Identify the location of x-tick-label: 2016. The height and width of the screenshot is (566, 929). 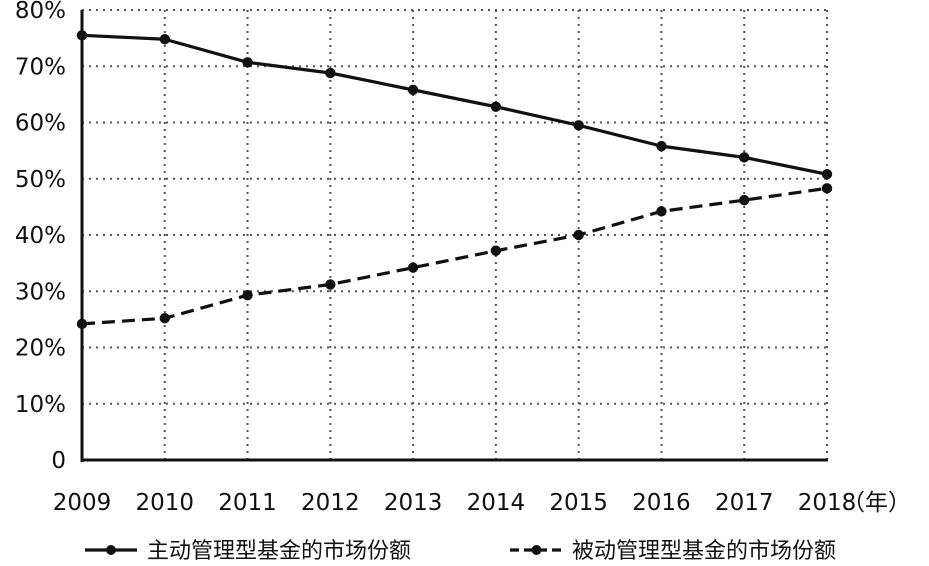
(661, 503).